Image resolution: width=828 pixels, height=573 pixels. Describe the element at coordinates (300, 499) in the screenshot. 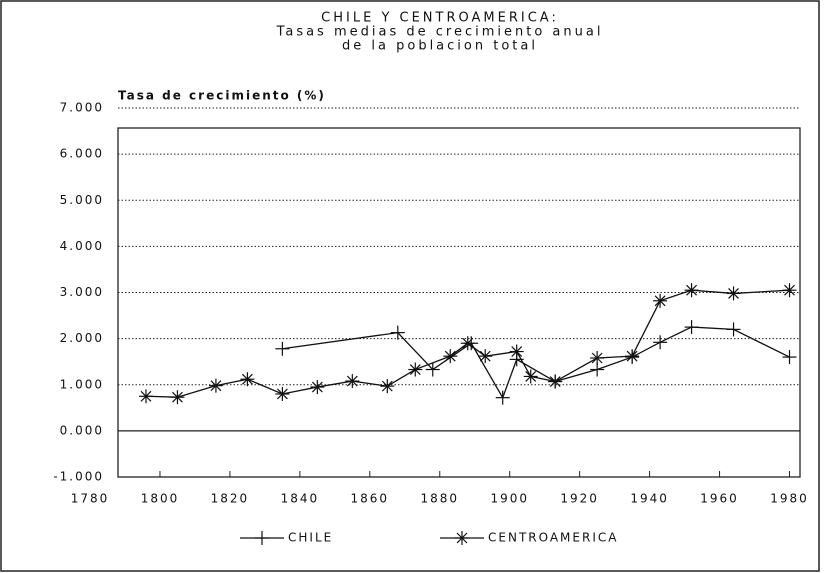

I see `x-tick-label: 1840` at that location.